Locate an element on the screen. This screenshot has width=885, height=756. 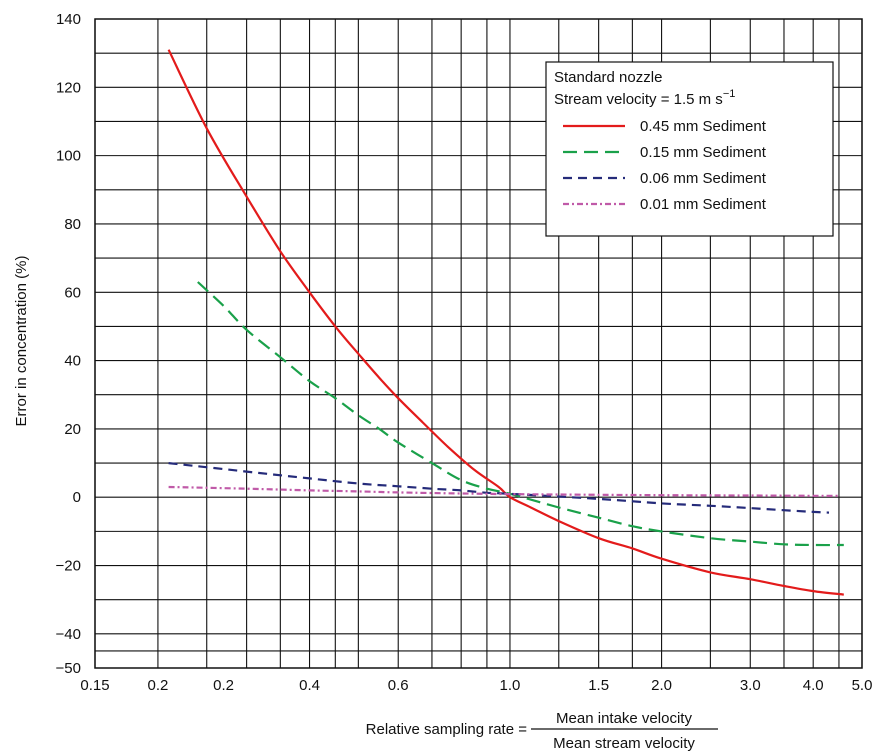
y-tick-label: 0 is located at coordinates (77, 497).